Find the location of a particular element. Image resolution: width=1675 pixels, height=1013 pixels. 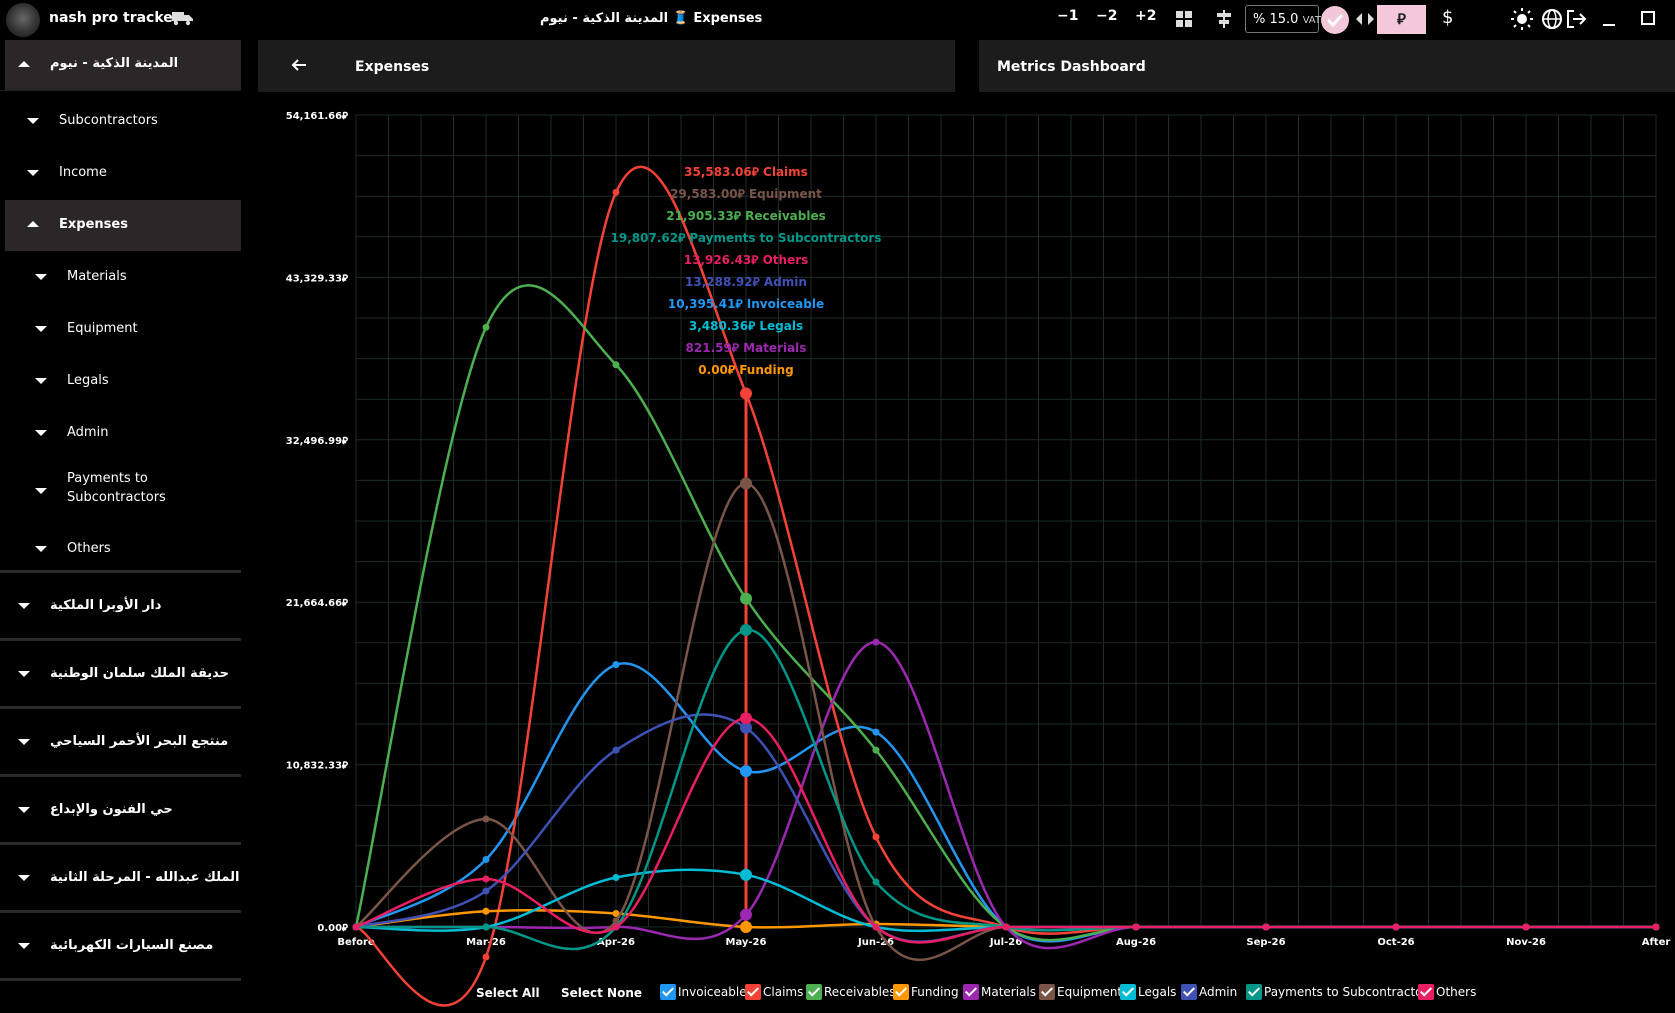

sidebar-project-current: المدينة الذكية - نيوم is located at coordinates (123, 65).